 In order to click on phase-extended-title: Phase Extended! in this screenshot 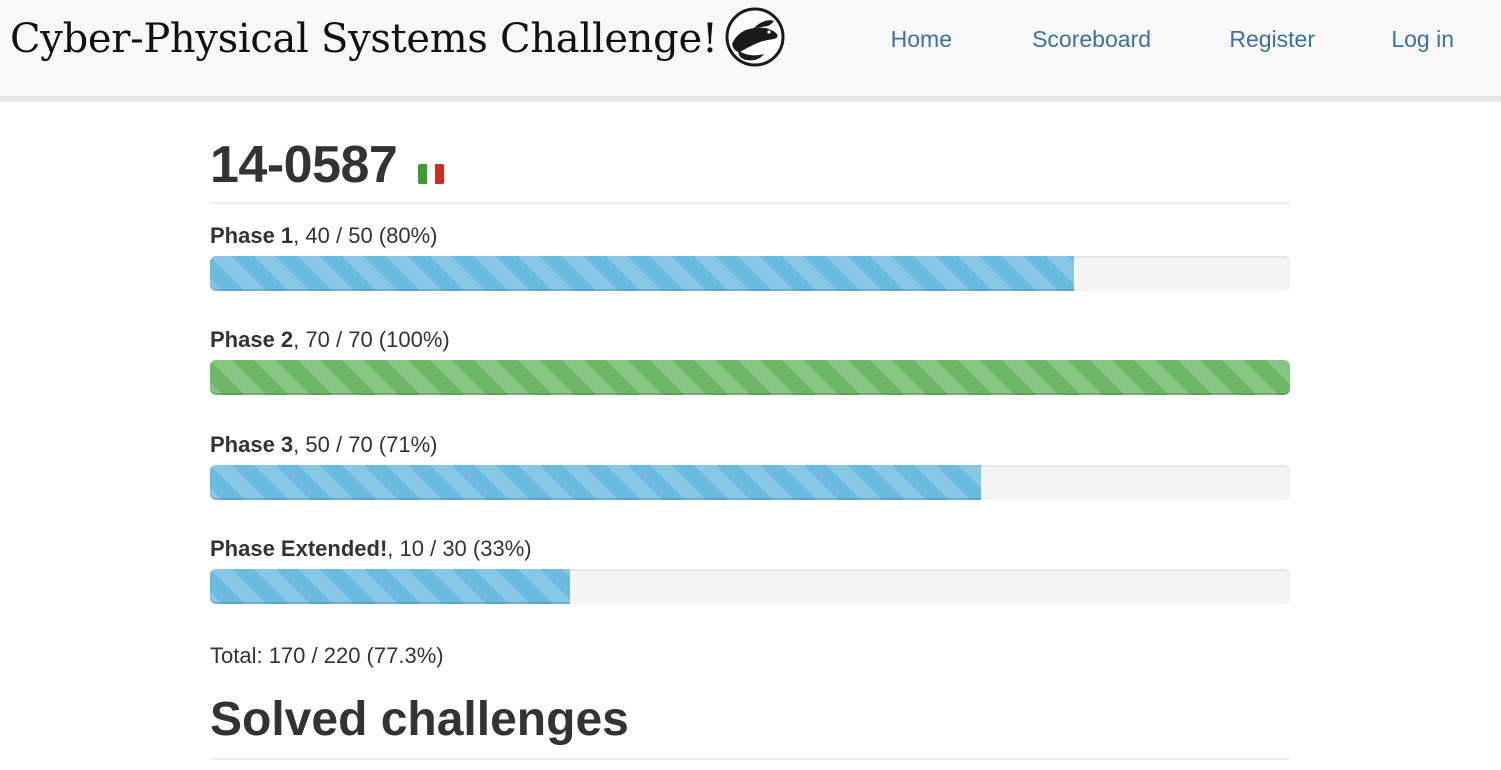, I will do `click(299, 548)`.